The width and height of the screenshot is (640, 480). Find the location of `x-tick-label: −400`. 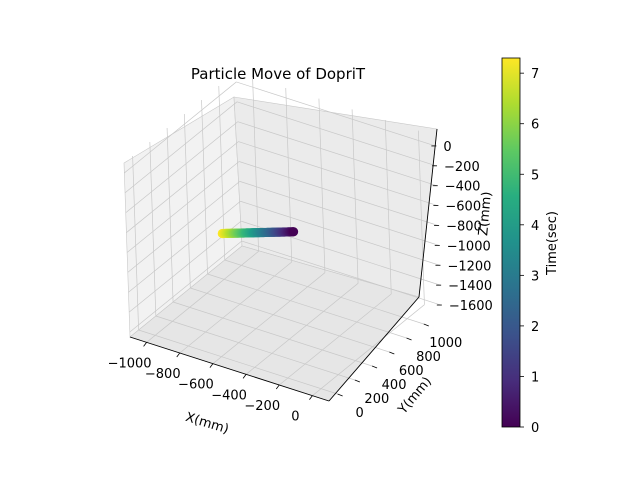

x-tick-label: −400 is located at coordinates (229, 395).